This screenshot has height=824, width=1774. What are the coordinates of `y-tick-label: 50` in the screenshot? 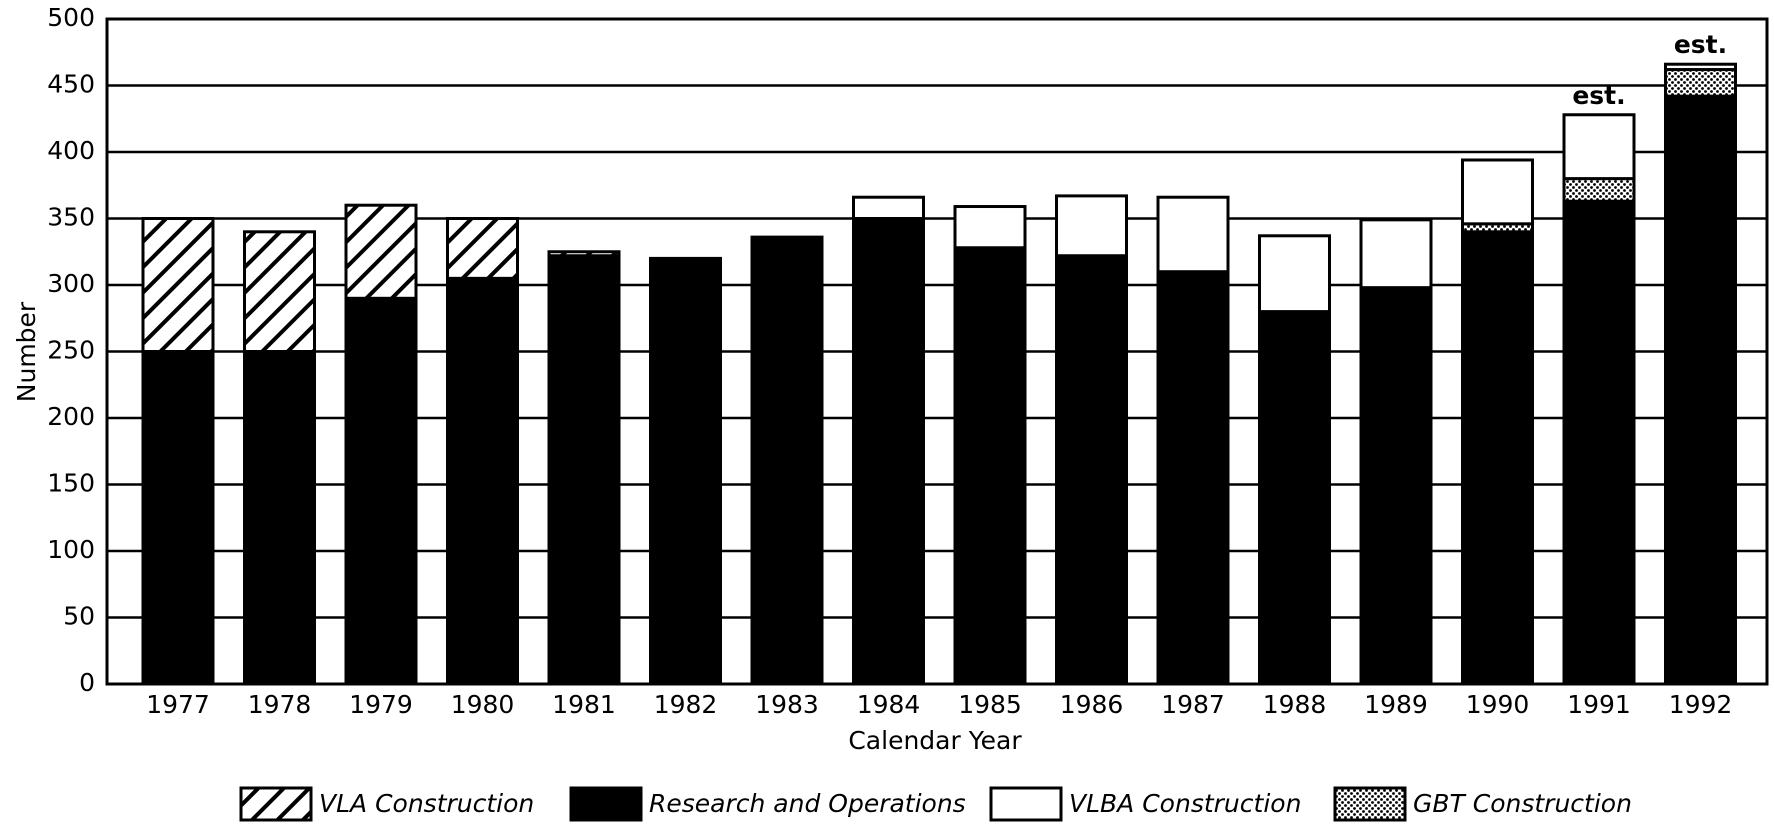 It's located at (79, 616).